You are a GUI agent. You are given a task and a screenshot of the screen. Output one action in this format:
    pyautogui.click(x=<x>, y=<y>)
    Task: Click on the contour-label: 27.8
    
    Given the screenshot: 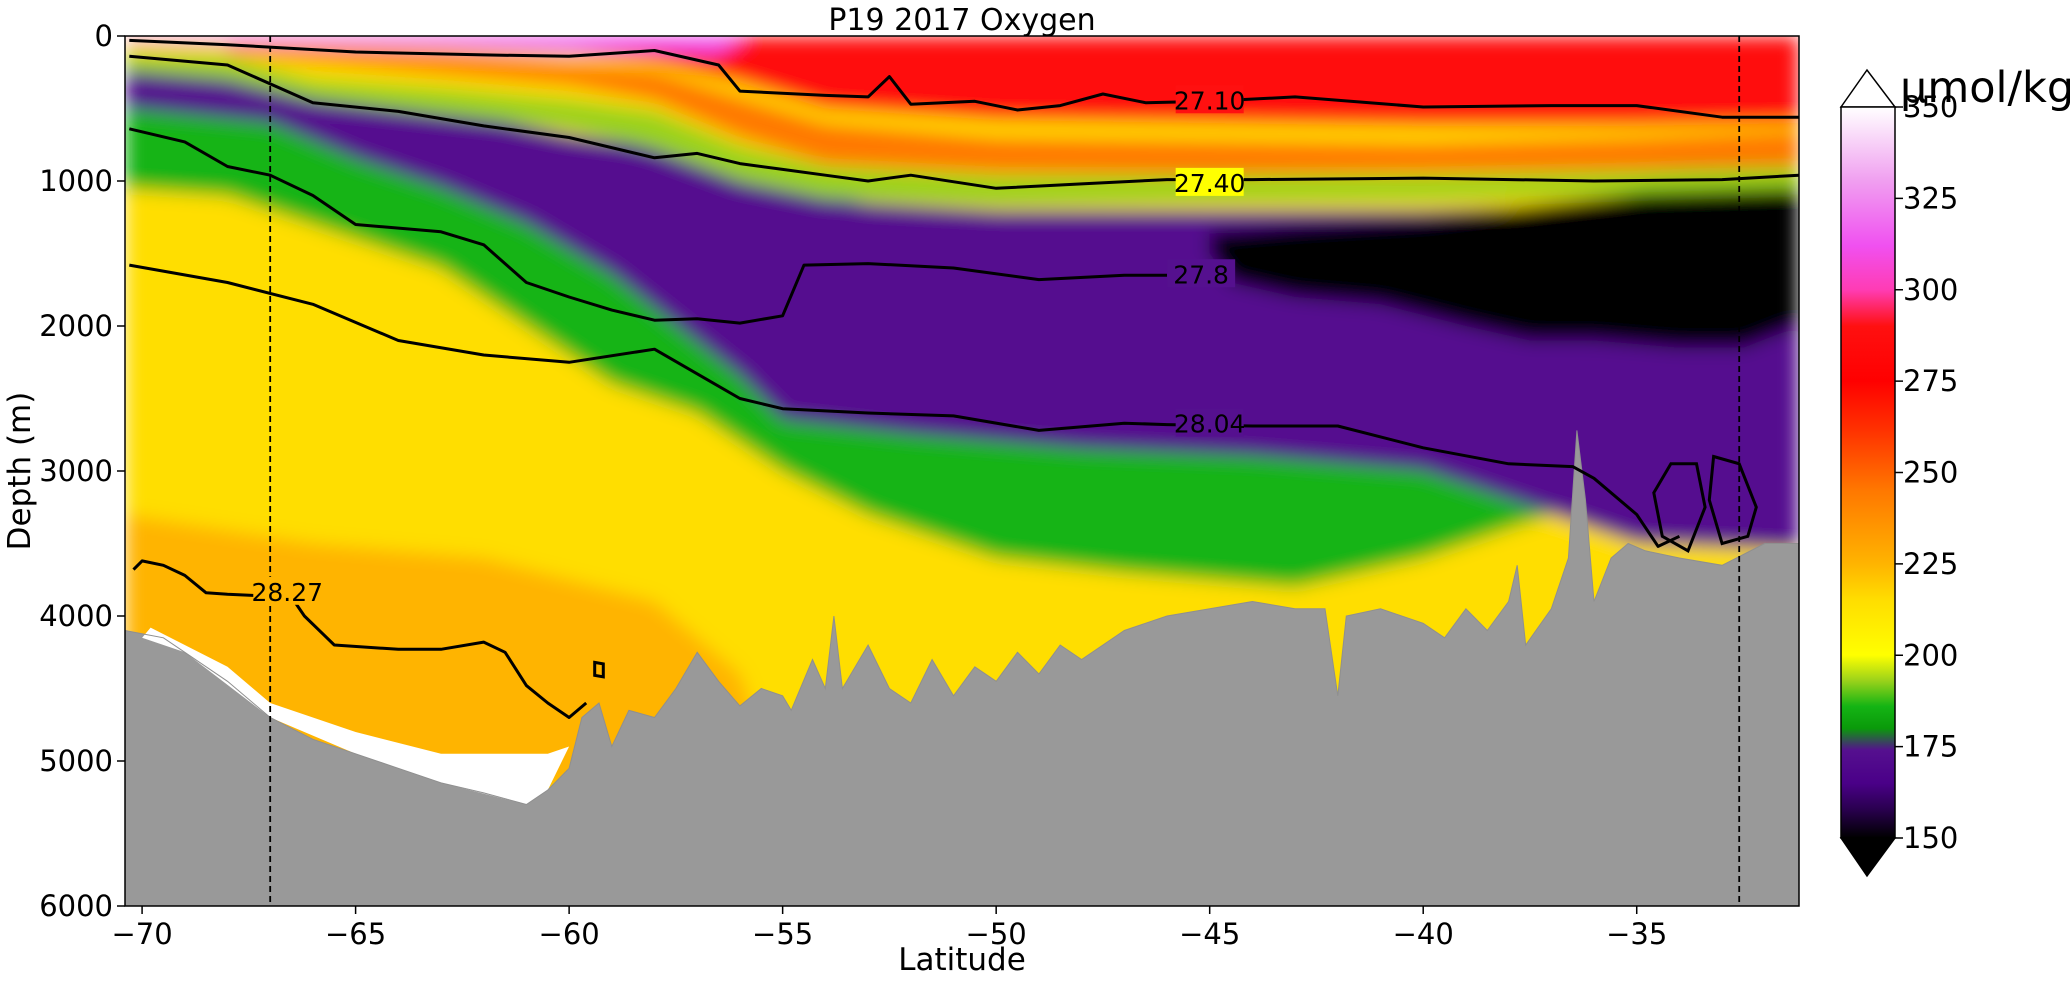 What is the action you would take?
    pyautogui.click(x=1201, y=274)
    